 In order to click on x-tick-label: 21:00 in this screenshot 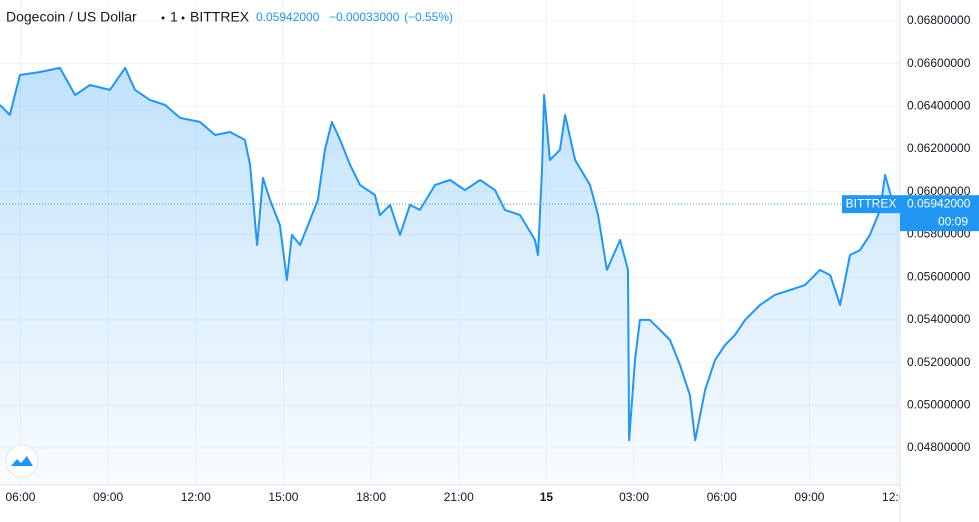, I will do `click(459, 497)`.